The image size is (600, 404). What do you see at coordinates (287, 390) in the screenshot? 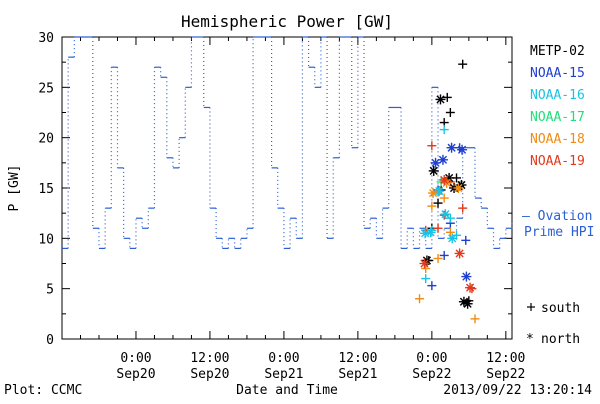
I see `footer-xlabel: Date and Time` at bounding box center [287, 390].